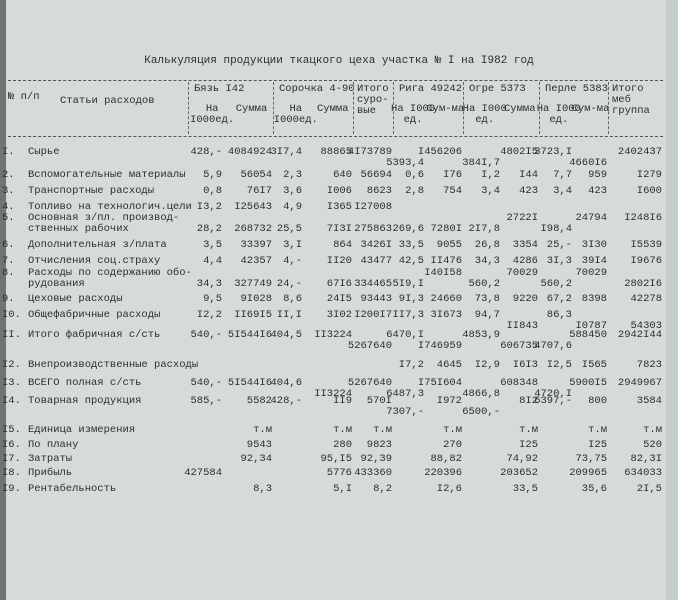 The height and width of the screenshot is (600, 678). What do you see at coordinates (292, 175) in the screenshot?
I see `cell: 2,3` at bounding box center [292, 175].